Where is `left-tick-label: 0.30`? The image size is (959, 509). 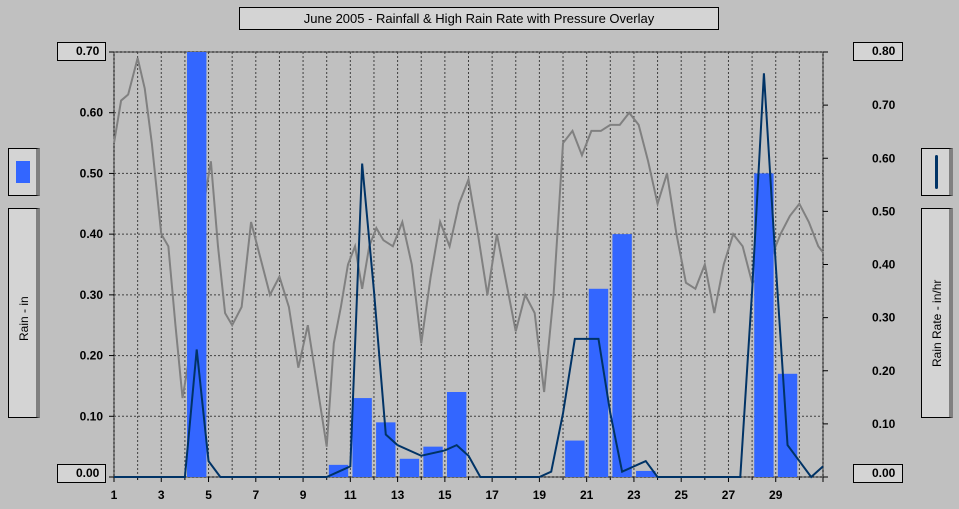
left-tick-label: 0.30 is located at coordinates (92, 295).